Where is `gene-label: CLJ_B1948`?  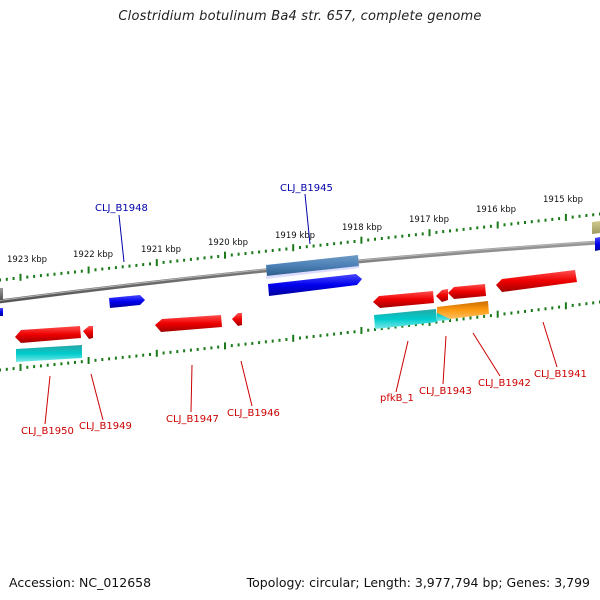
gene-label: CLJ_B1948 is located at coordinates (121, 208).